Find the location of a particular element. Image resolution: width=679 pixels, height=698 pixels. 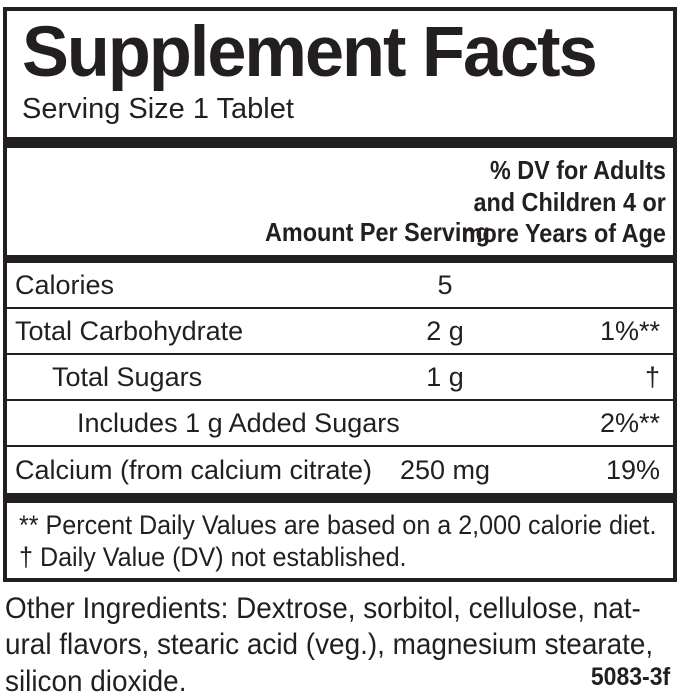

table-row-total-sugars: Total Sugars 1 g † is located at coordinates (340, 378).